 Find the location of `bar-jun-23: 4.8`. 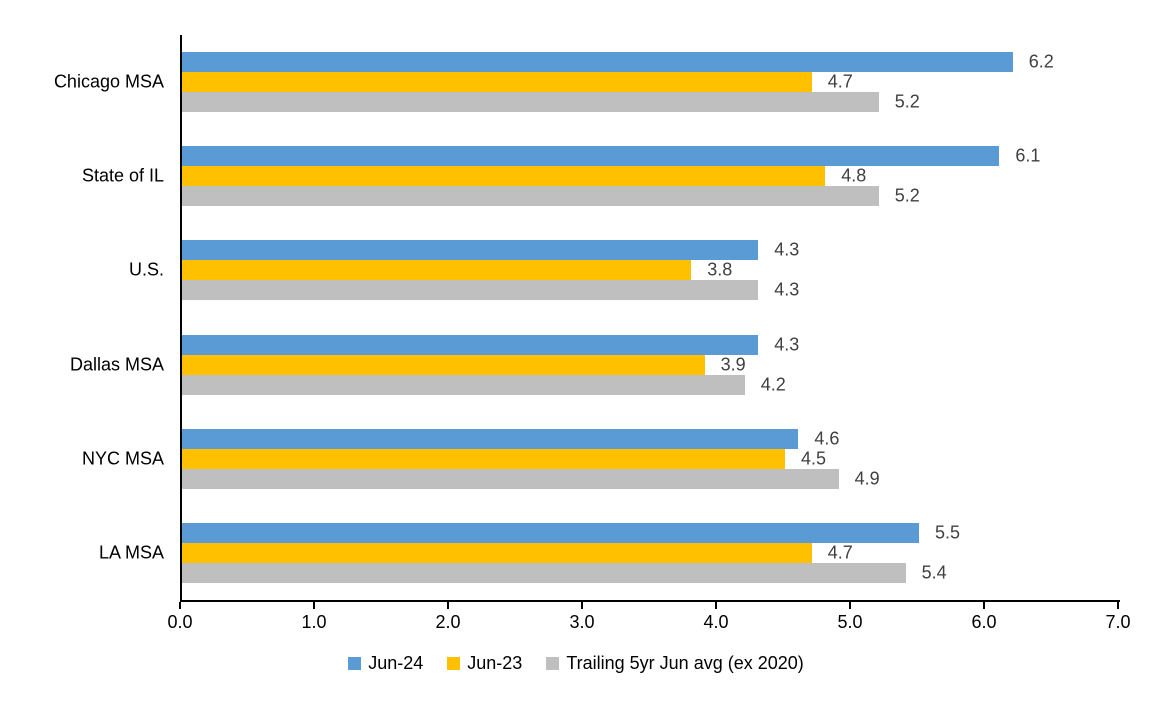

bar-jun-23: 4.8 is located at coordinates (524, 176).